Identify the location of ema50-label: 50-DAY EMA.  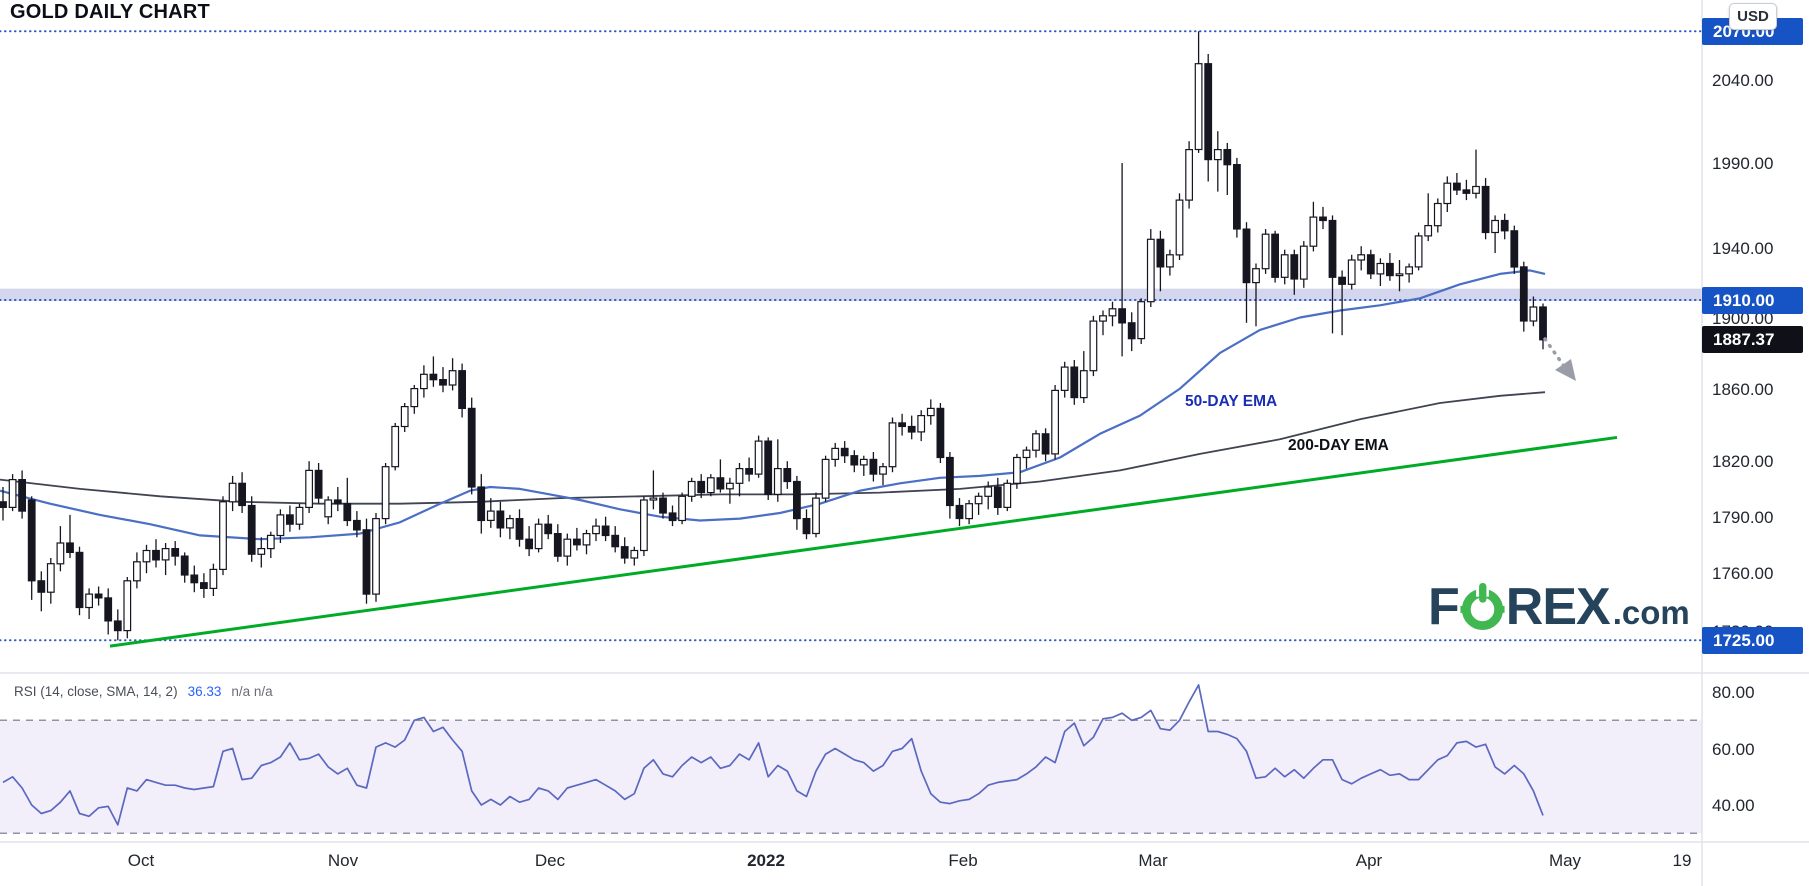
(1231, 401).